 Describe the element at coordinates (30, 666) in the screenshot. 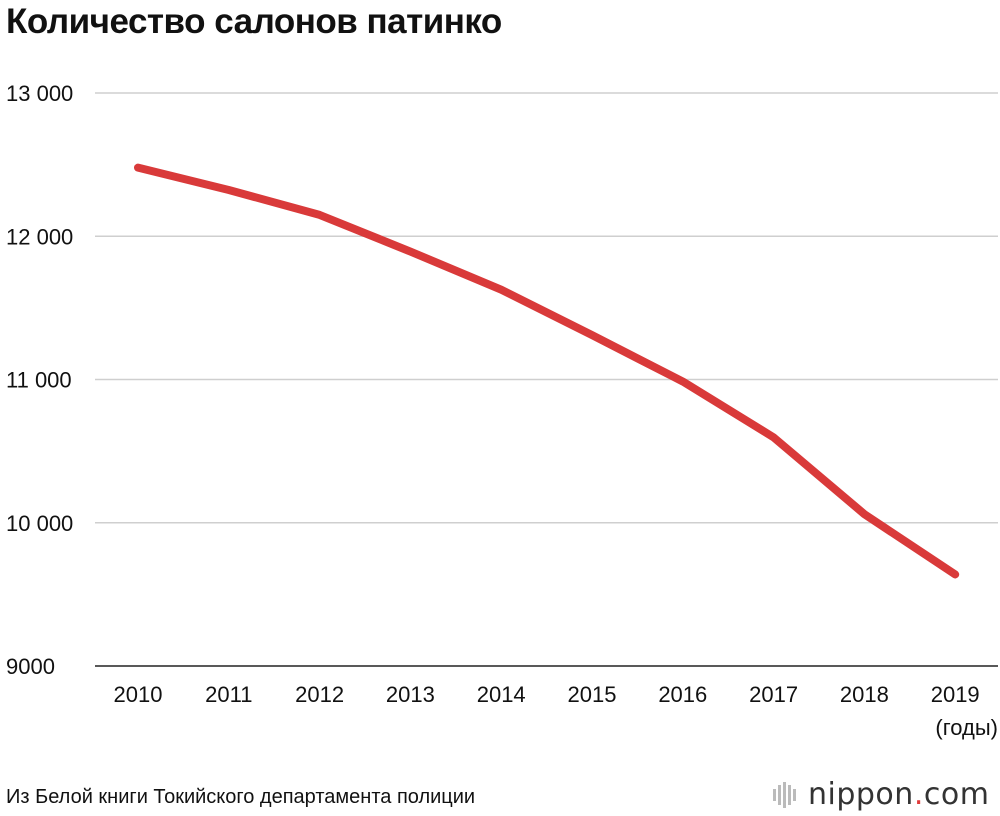

I see `y-tick-label: 9000` at that location.